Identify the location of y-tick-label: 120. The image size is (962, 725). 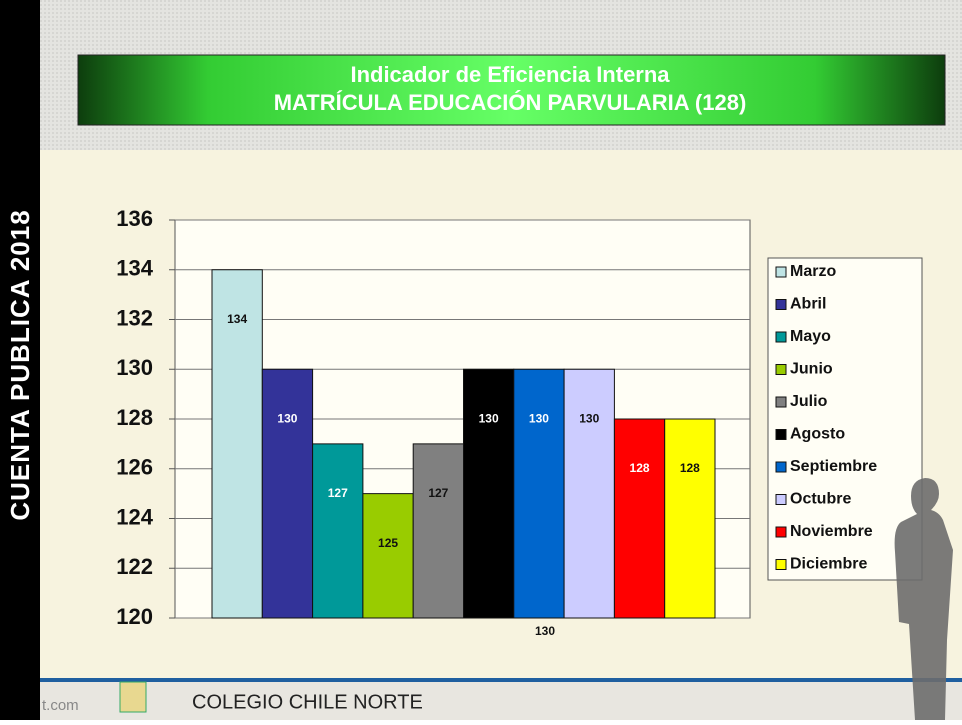
(134, 616).